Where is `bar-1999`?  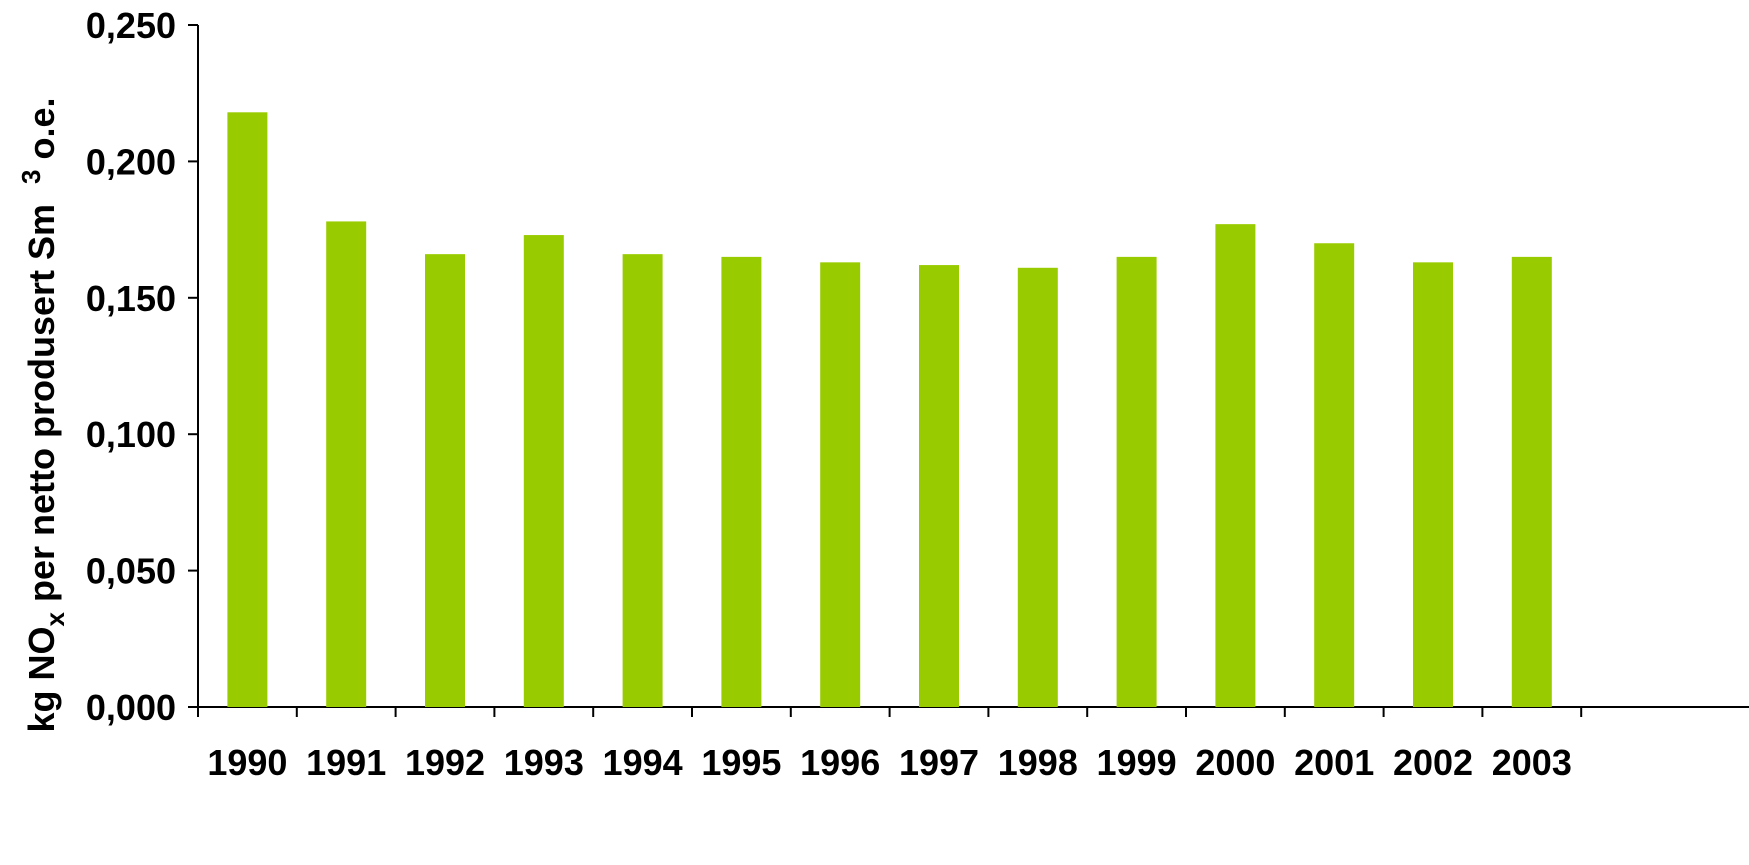
bar-1999 is located at coordinates (1136, 481).